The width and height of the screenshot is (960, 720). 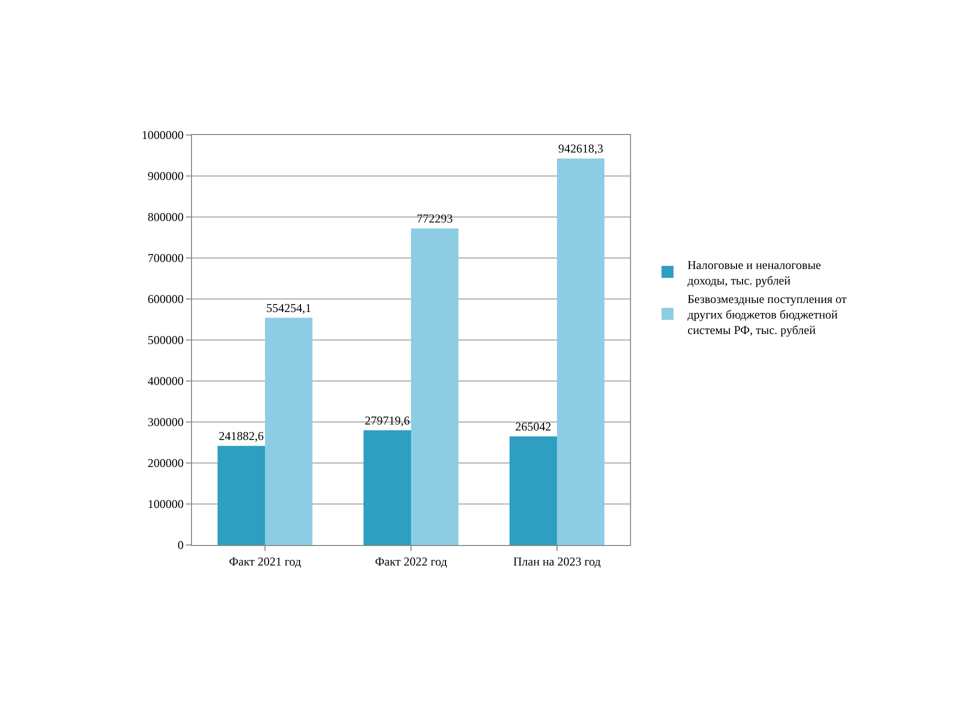 I want to click on y-tick-label: 0, so click(x=181, y=545).